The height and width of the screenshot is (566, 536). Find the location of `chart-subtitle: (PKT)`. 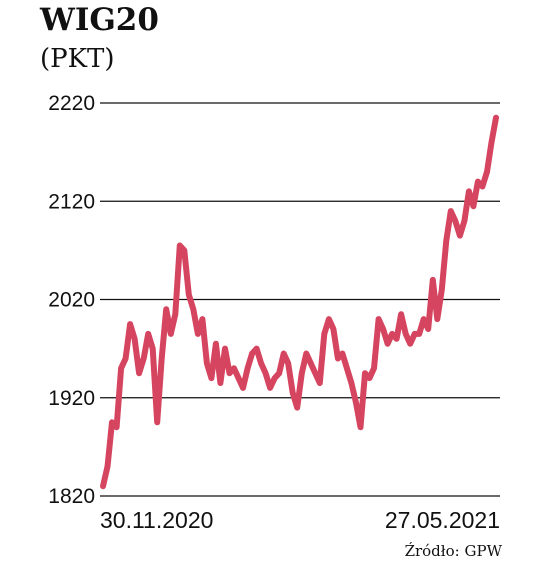

chart-subtitle: (PKT) is located at coordinates (77, 59).